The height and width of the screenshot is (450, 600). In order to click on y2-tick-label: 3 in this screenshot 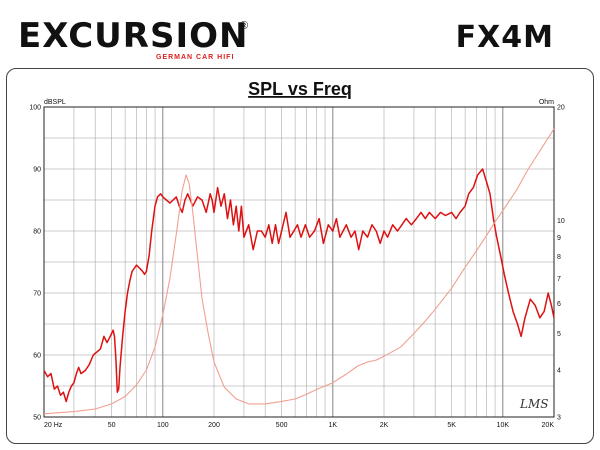, I will do `click(559, 418)`.